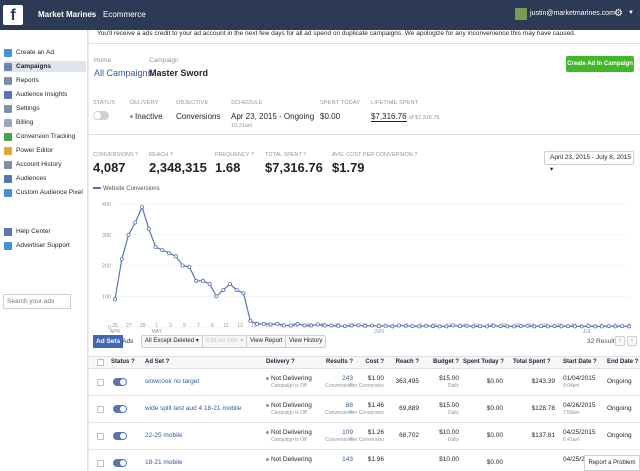  I want to click on column-delivery: Delivery ?, so click(280, 362).